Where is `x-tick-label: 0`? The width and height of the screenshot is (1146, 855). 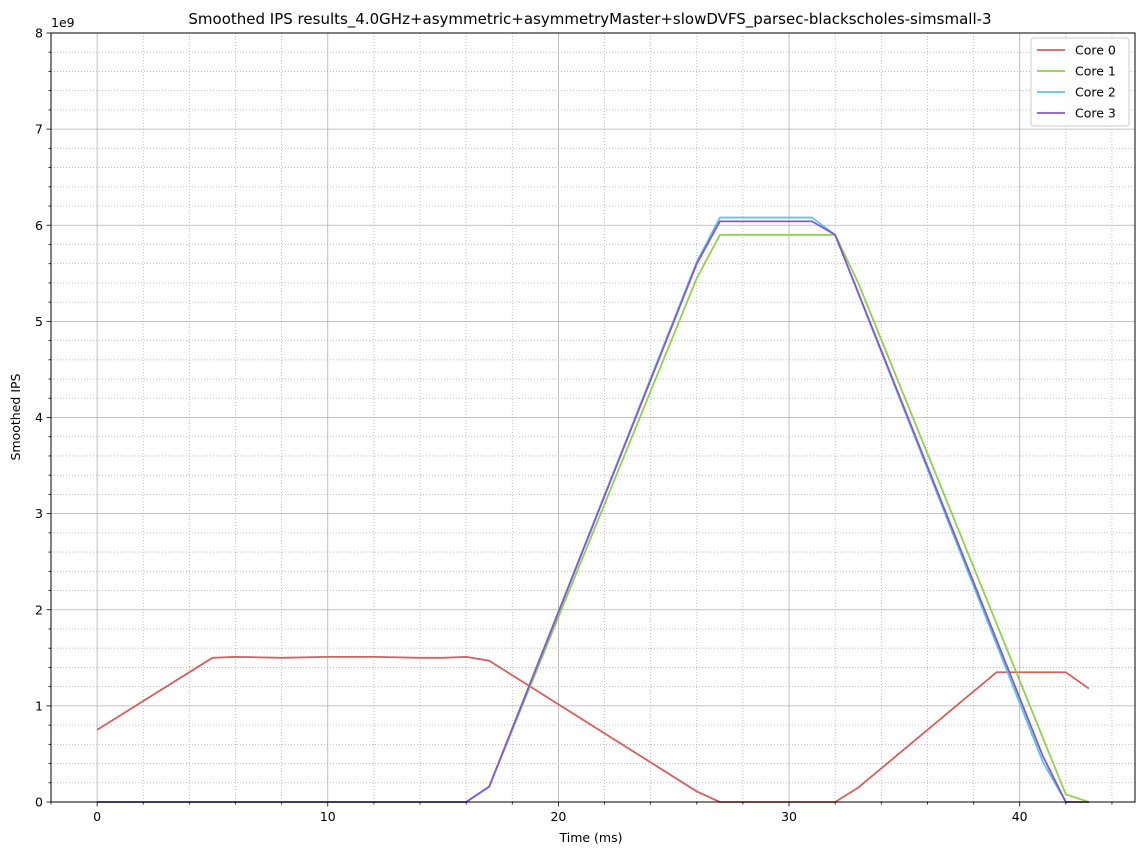
x-tick-label: 0 is located at coordinates (97, 816).